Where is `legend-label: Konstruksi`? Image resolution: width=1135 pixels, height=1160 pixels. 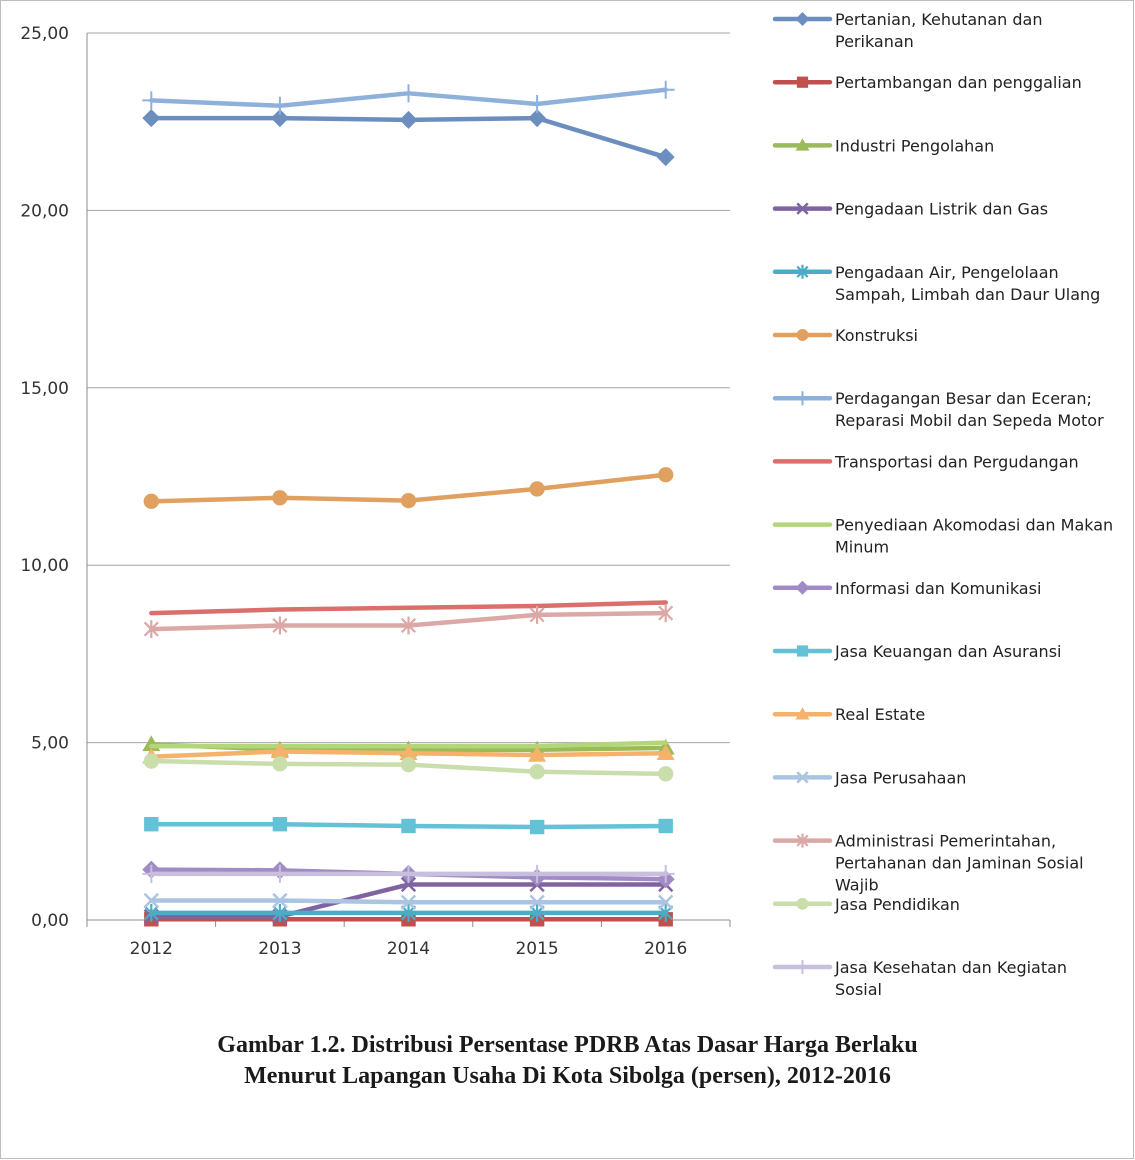
legend-label: Konstruksi is located at coordinates (876, 335).